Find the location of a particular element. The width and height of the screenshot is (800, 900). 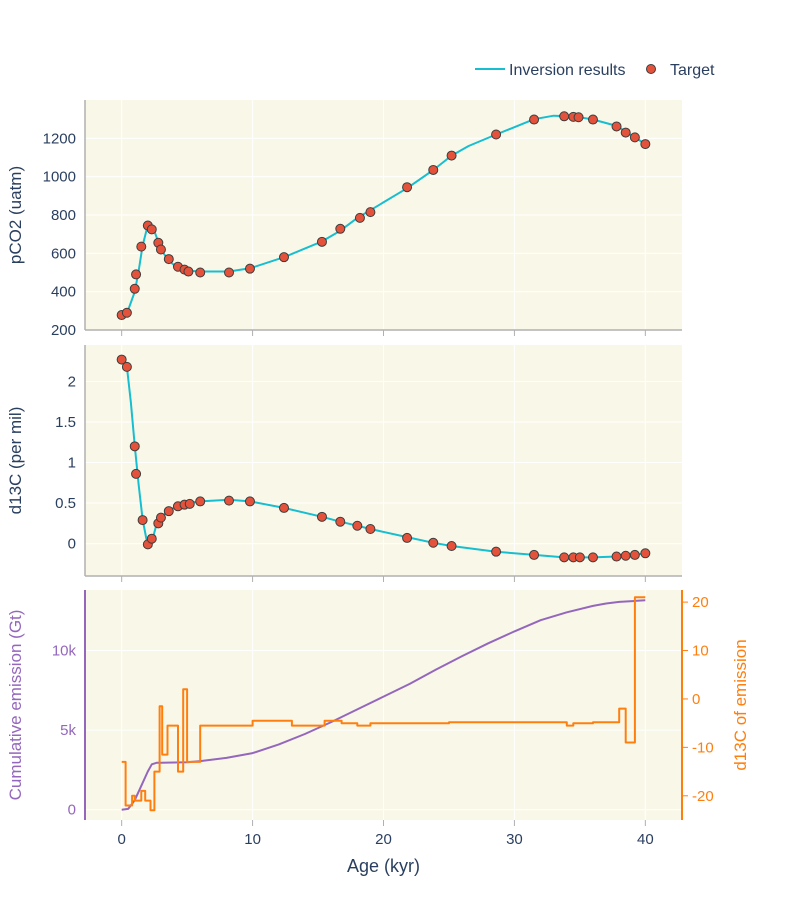

legend-marker-swatch is located at coordinates (651, 69).